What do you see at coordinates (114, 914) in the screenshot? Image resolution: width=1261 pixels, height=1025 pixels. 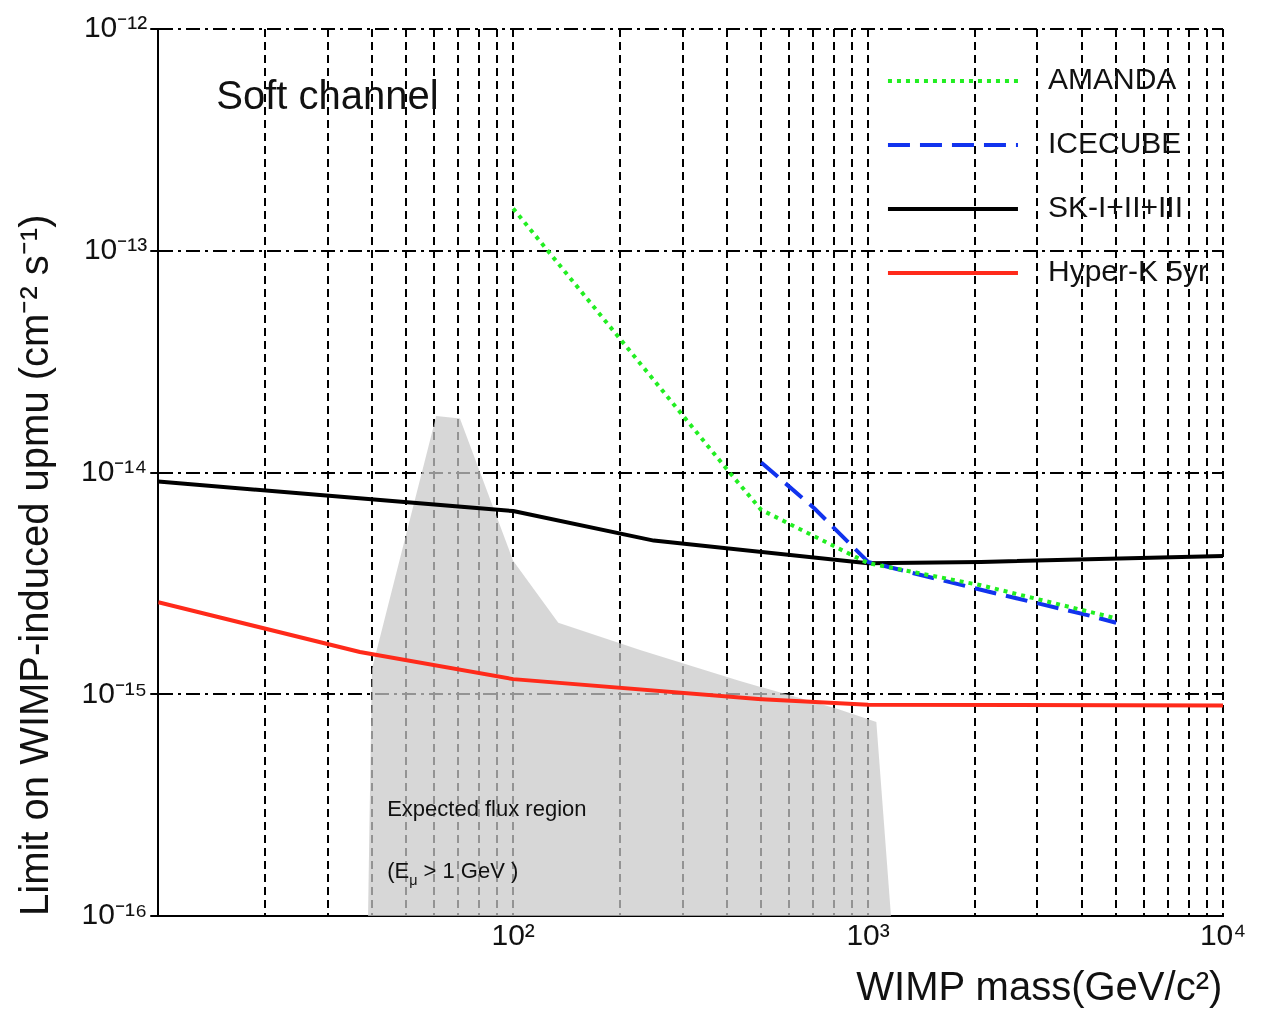 I see `y-tick-label: 10⁻¹⁶` at bounding box center [114, 914].